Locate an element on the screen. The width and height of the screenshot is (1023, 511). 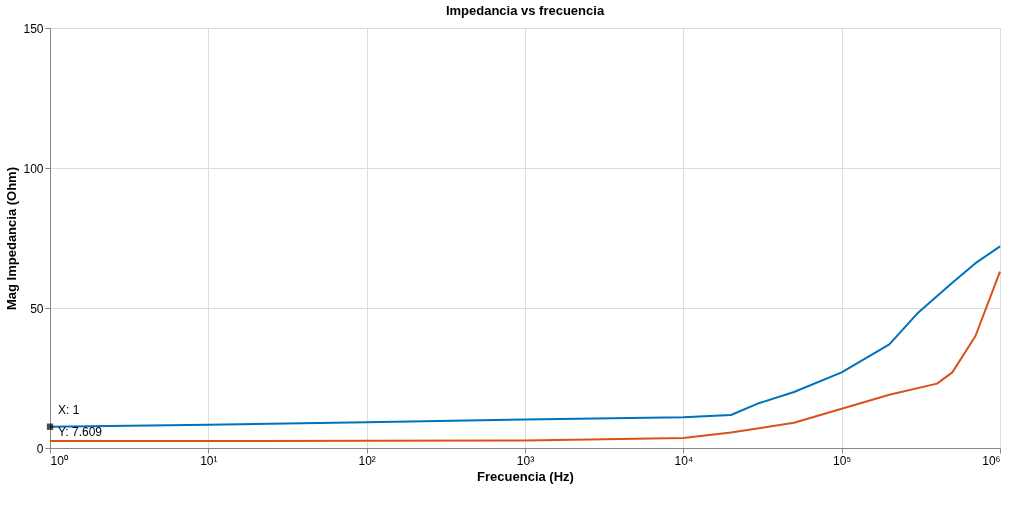
y-tick-label: 100 is located at coordinates (33, 168).